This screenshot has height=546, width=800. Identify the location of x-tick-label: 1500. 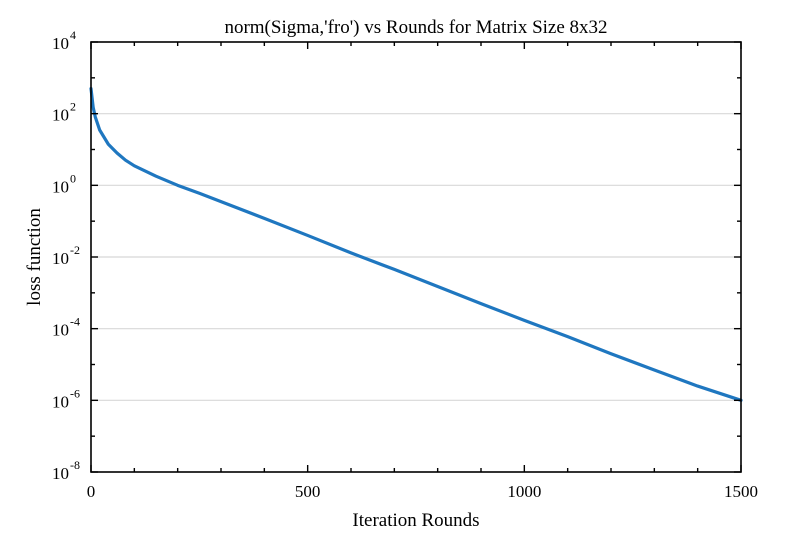
(741, 491).